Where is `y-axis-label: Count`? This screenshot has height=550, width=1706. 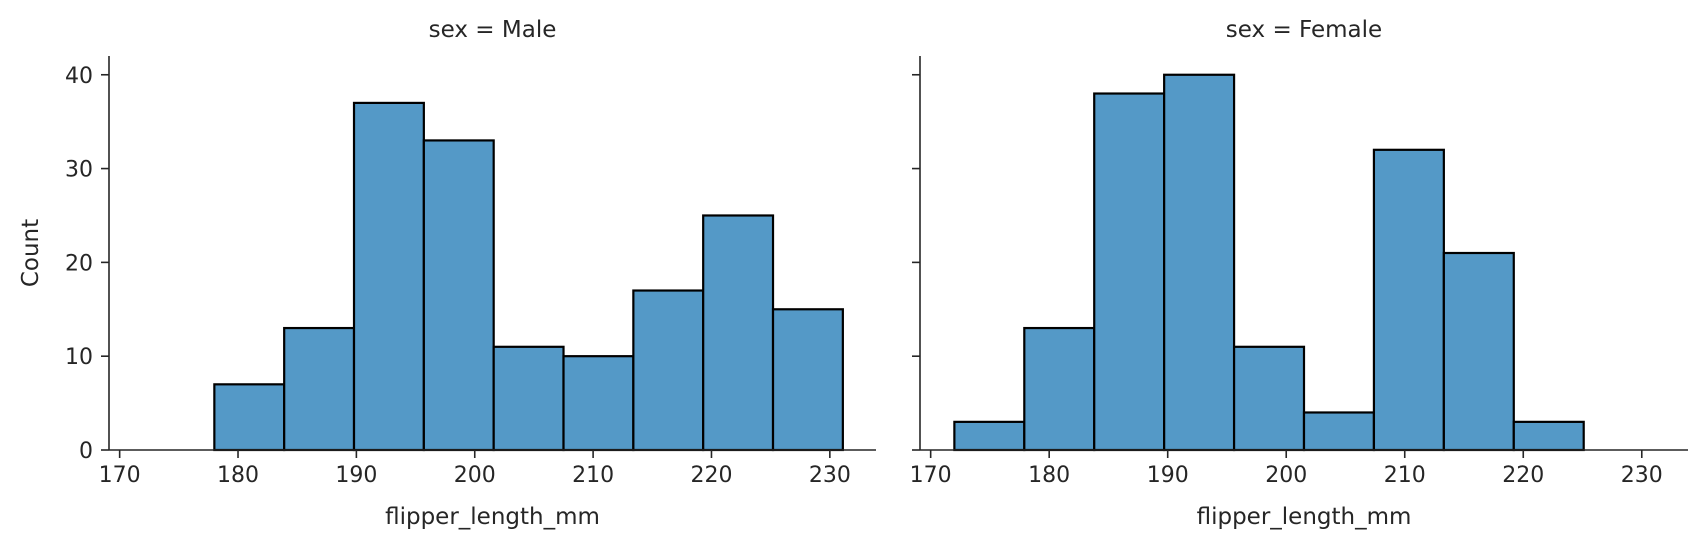
y-axis-label: Count is located at coordinates (31, 253).